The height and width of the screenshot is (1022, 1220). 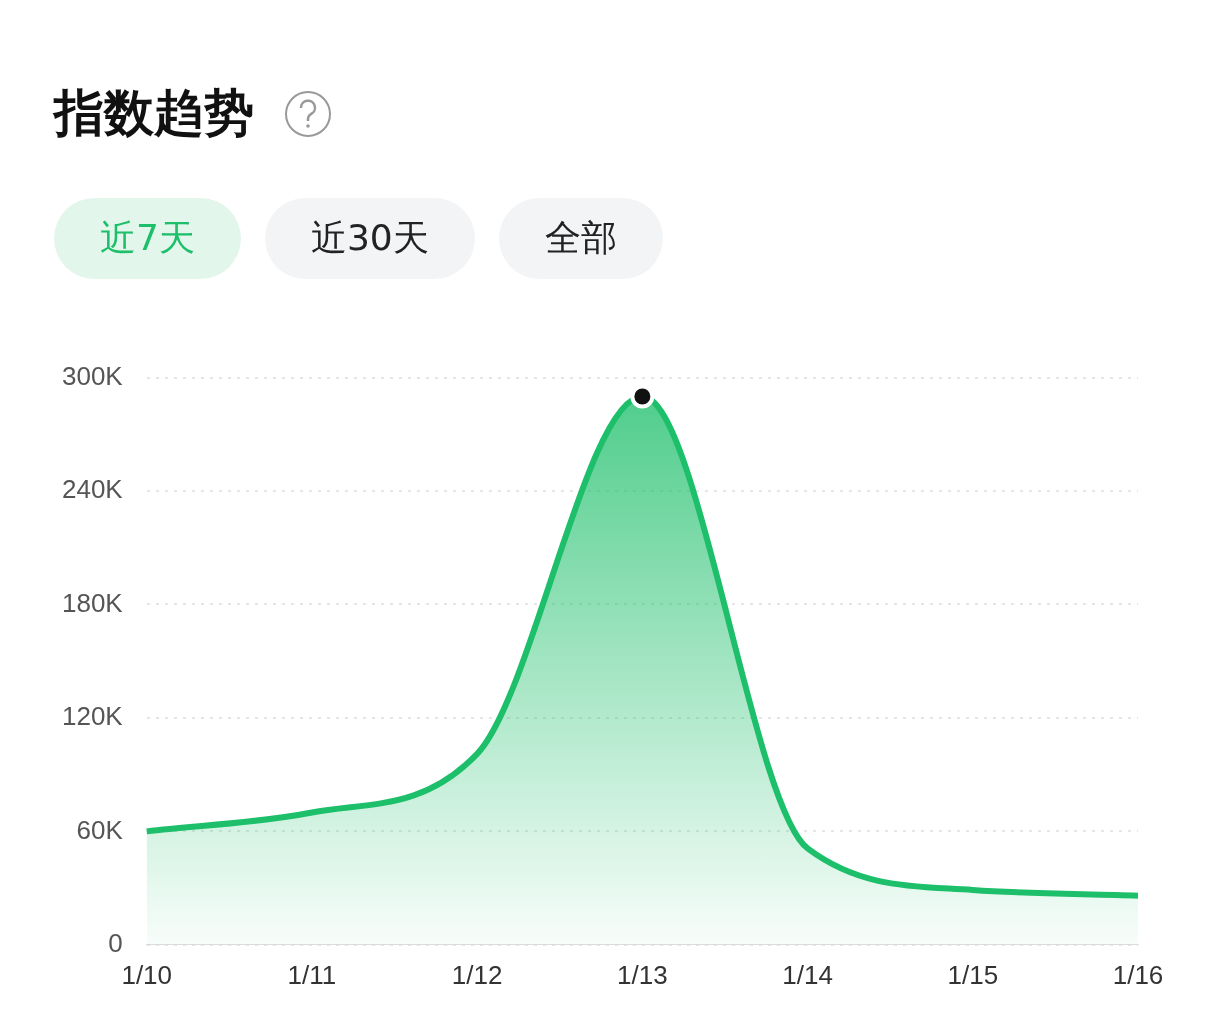 I want to click on y-tick-label: 60K, so click(x=100, y=829).